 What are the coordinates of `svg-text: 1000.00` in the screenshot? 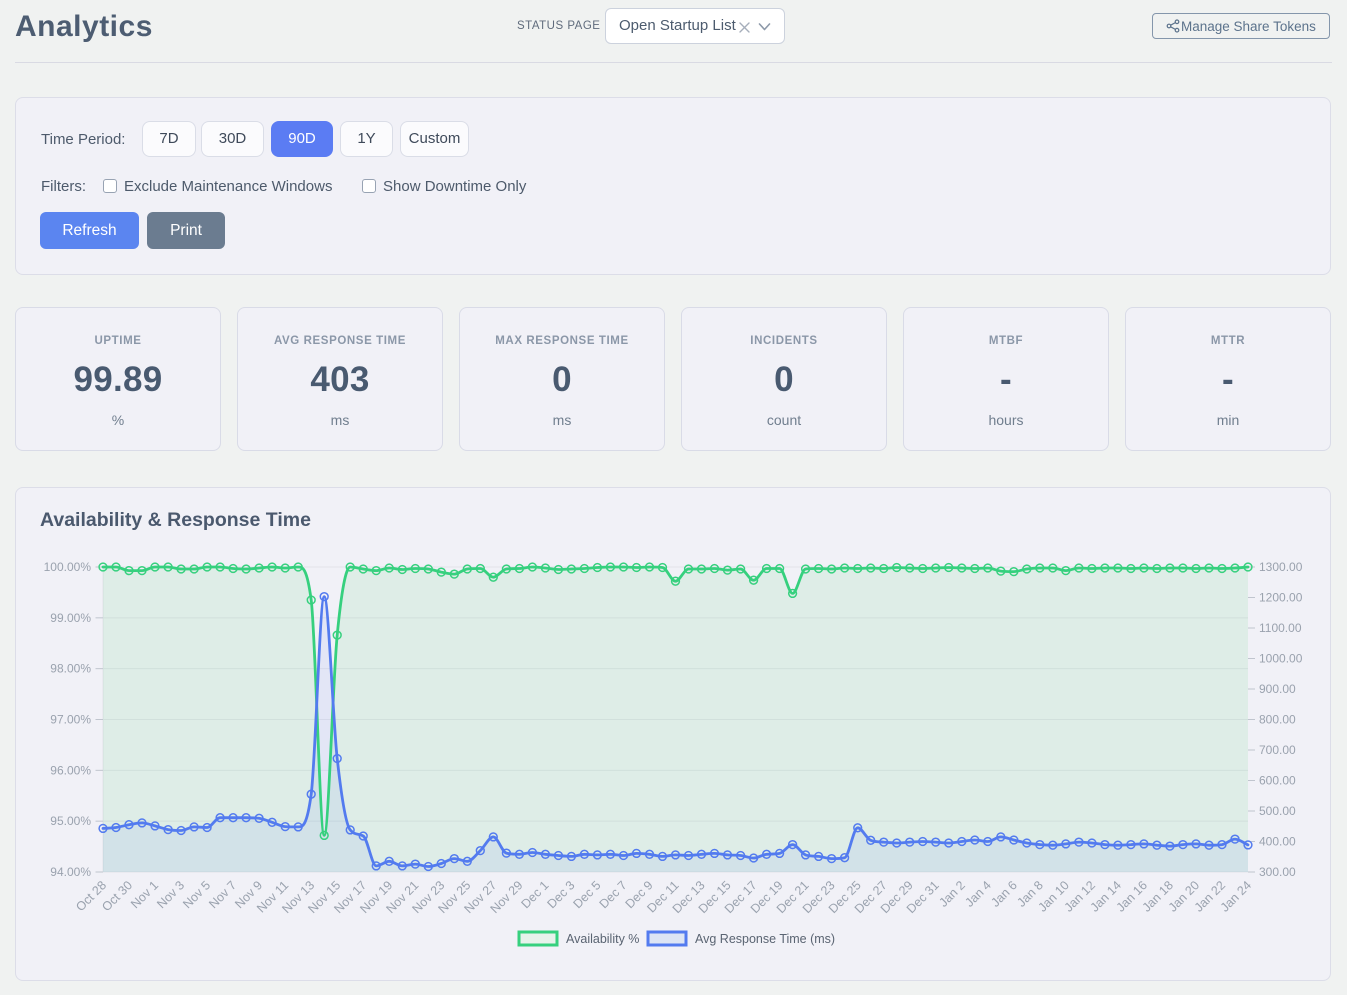 It's located at (1281, 659).